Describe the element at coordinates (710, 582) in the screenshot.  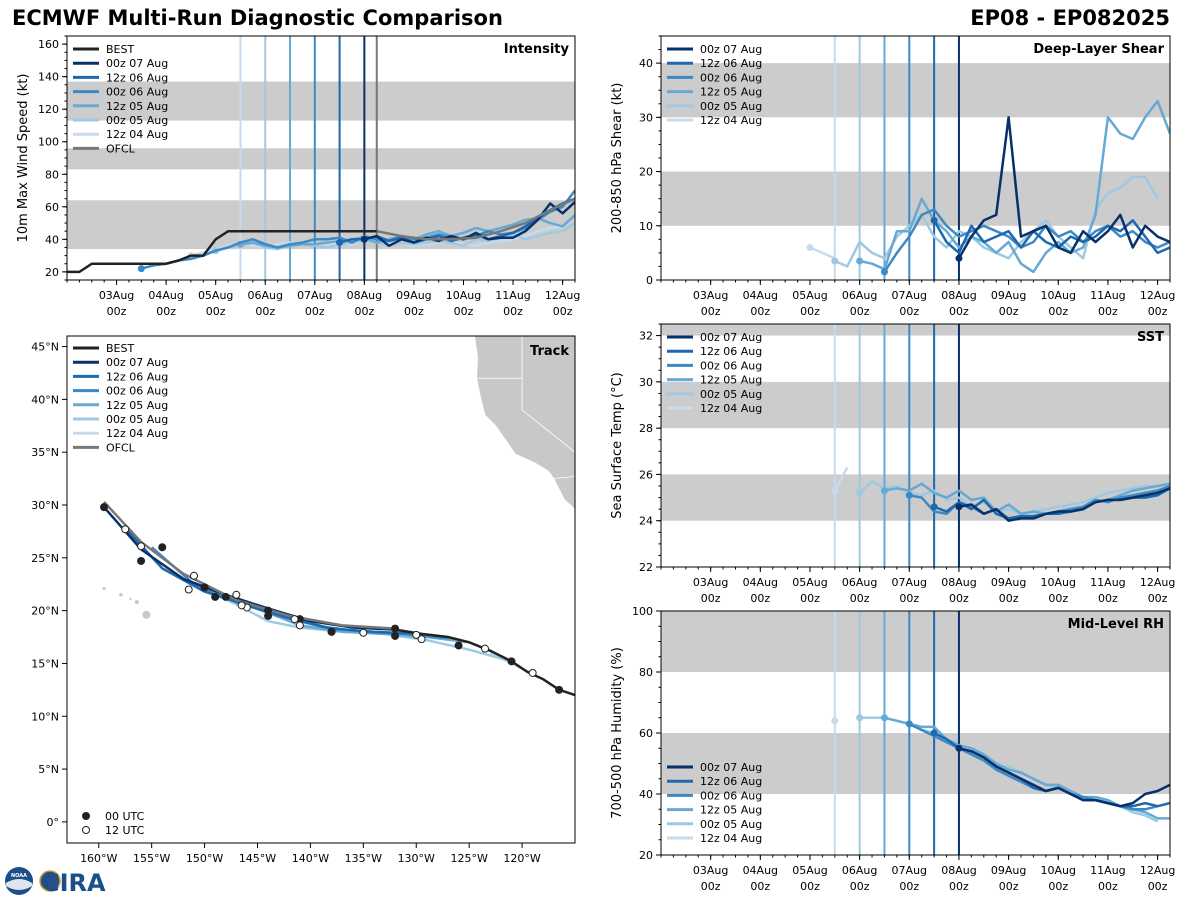
I see `sst-xtick-label: 03Aug` at that location.